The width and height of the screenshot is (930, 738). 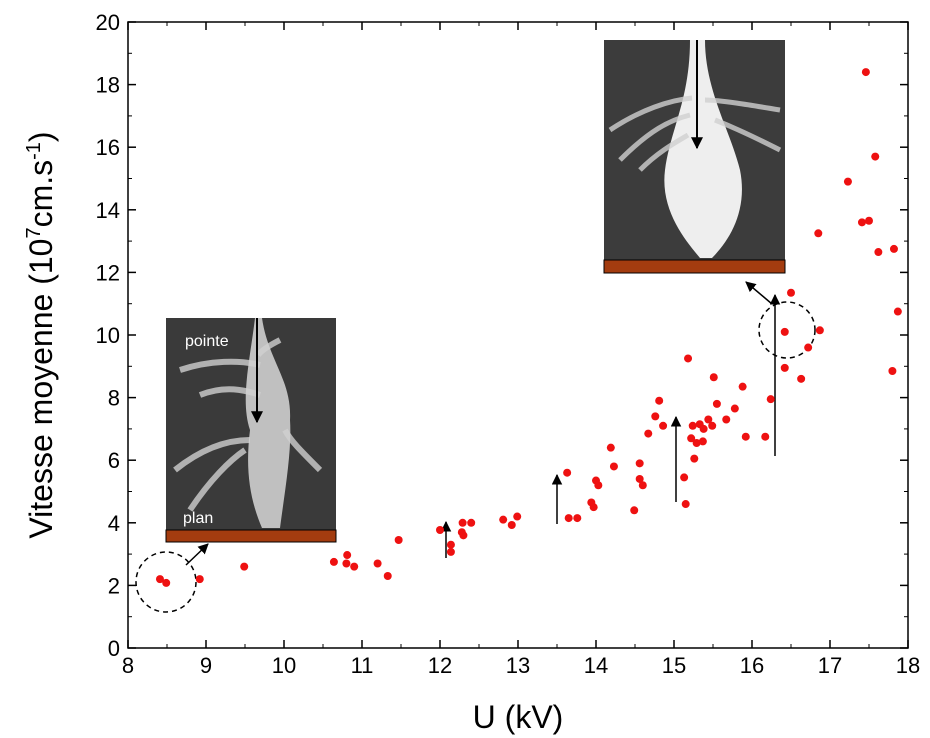 I want to click on y-tick-label: 12, so click(x=108, y=272).